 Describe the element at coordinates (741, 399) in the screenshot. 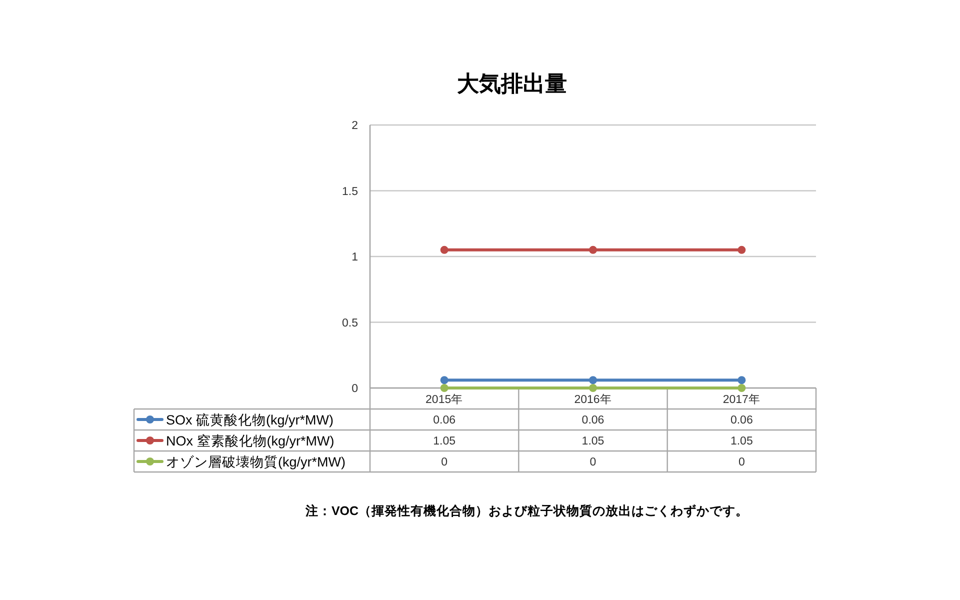

I see `x-tick-label: 2017年` at that location.